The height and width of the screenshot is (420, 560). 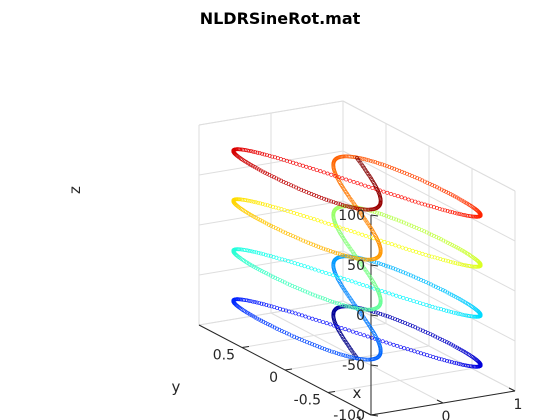 I want to click on grid-line-top-side, so click(x=429, y=146).